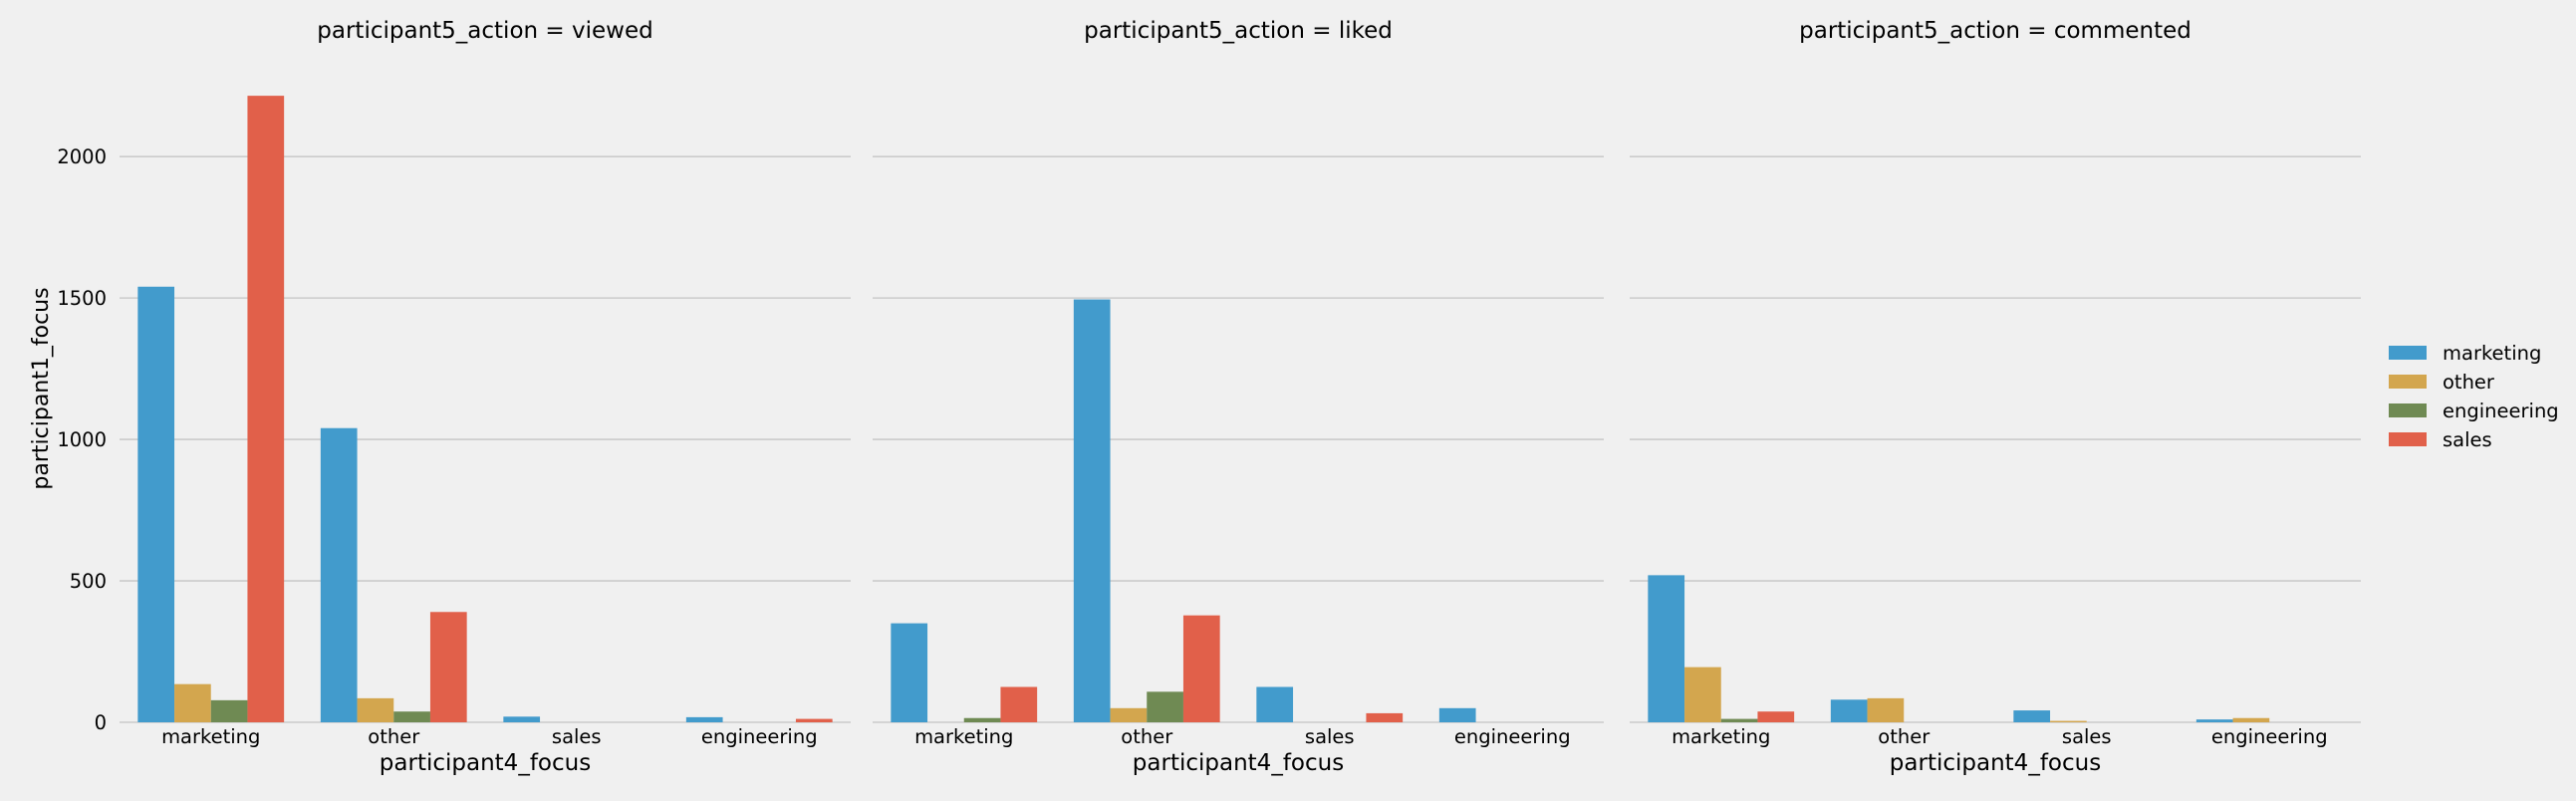 The width and height of the screenshot is (2576, 801). I want to click on legend-label: other, so click(2469, 382).